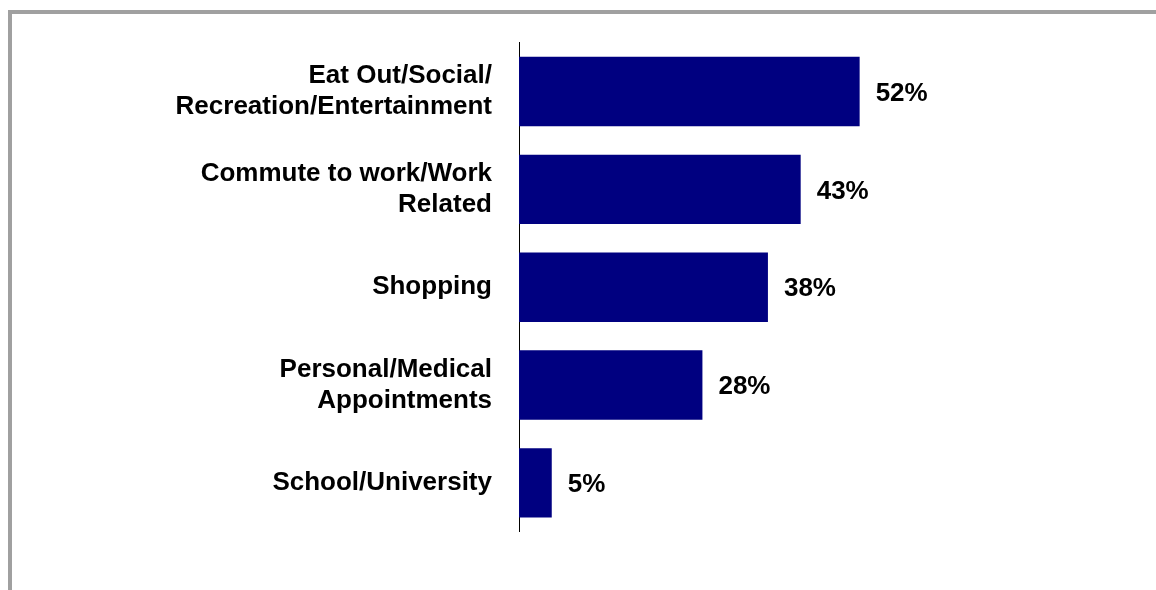  Describe the element at coordinates (586, 483) in the screenshot. I see `data-label: 5%` at that location.